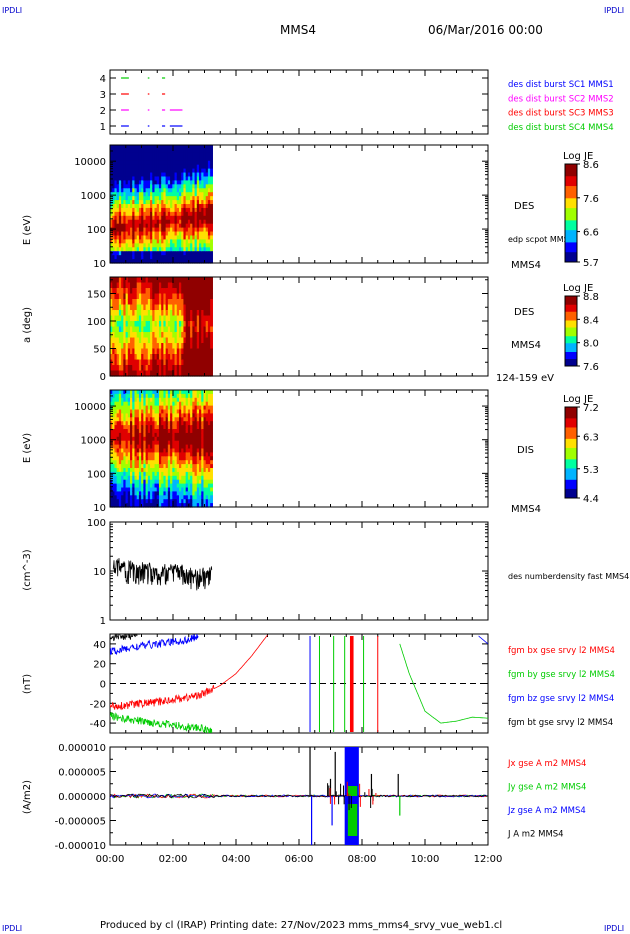 The image size is (630, 934). I want to click on des-energy-colorbar-cell, so click(571, 165).